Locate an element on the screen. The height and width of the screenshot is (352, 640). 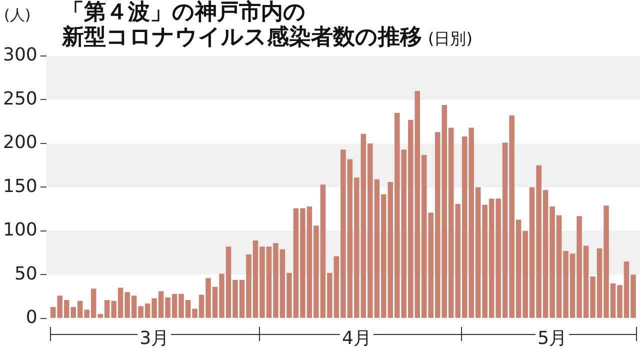
x-tick-label: 4月 is located at coordinates (357, 338).